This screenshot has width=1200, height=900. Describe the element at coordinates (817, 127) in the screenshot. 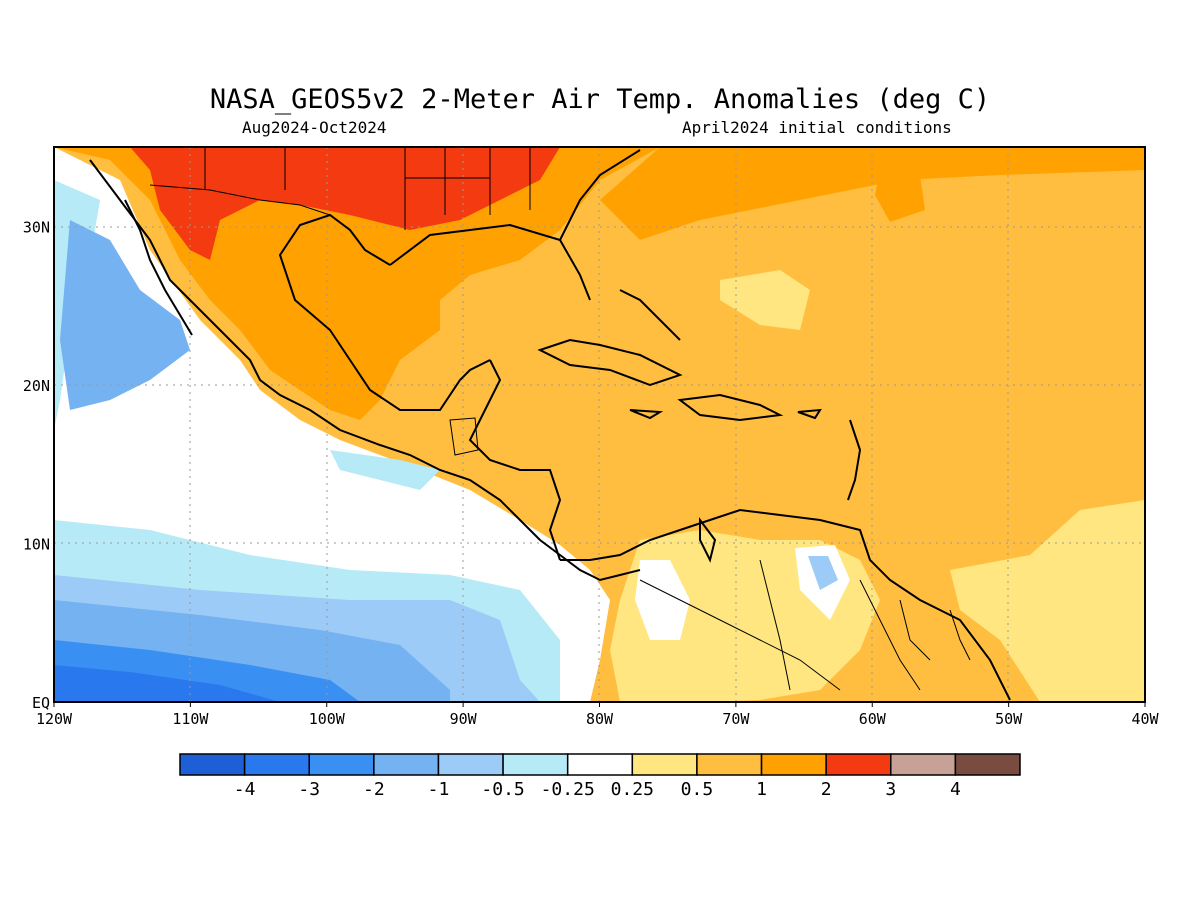

I see `initial-conditions: April2024 initial conditions` at that location.